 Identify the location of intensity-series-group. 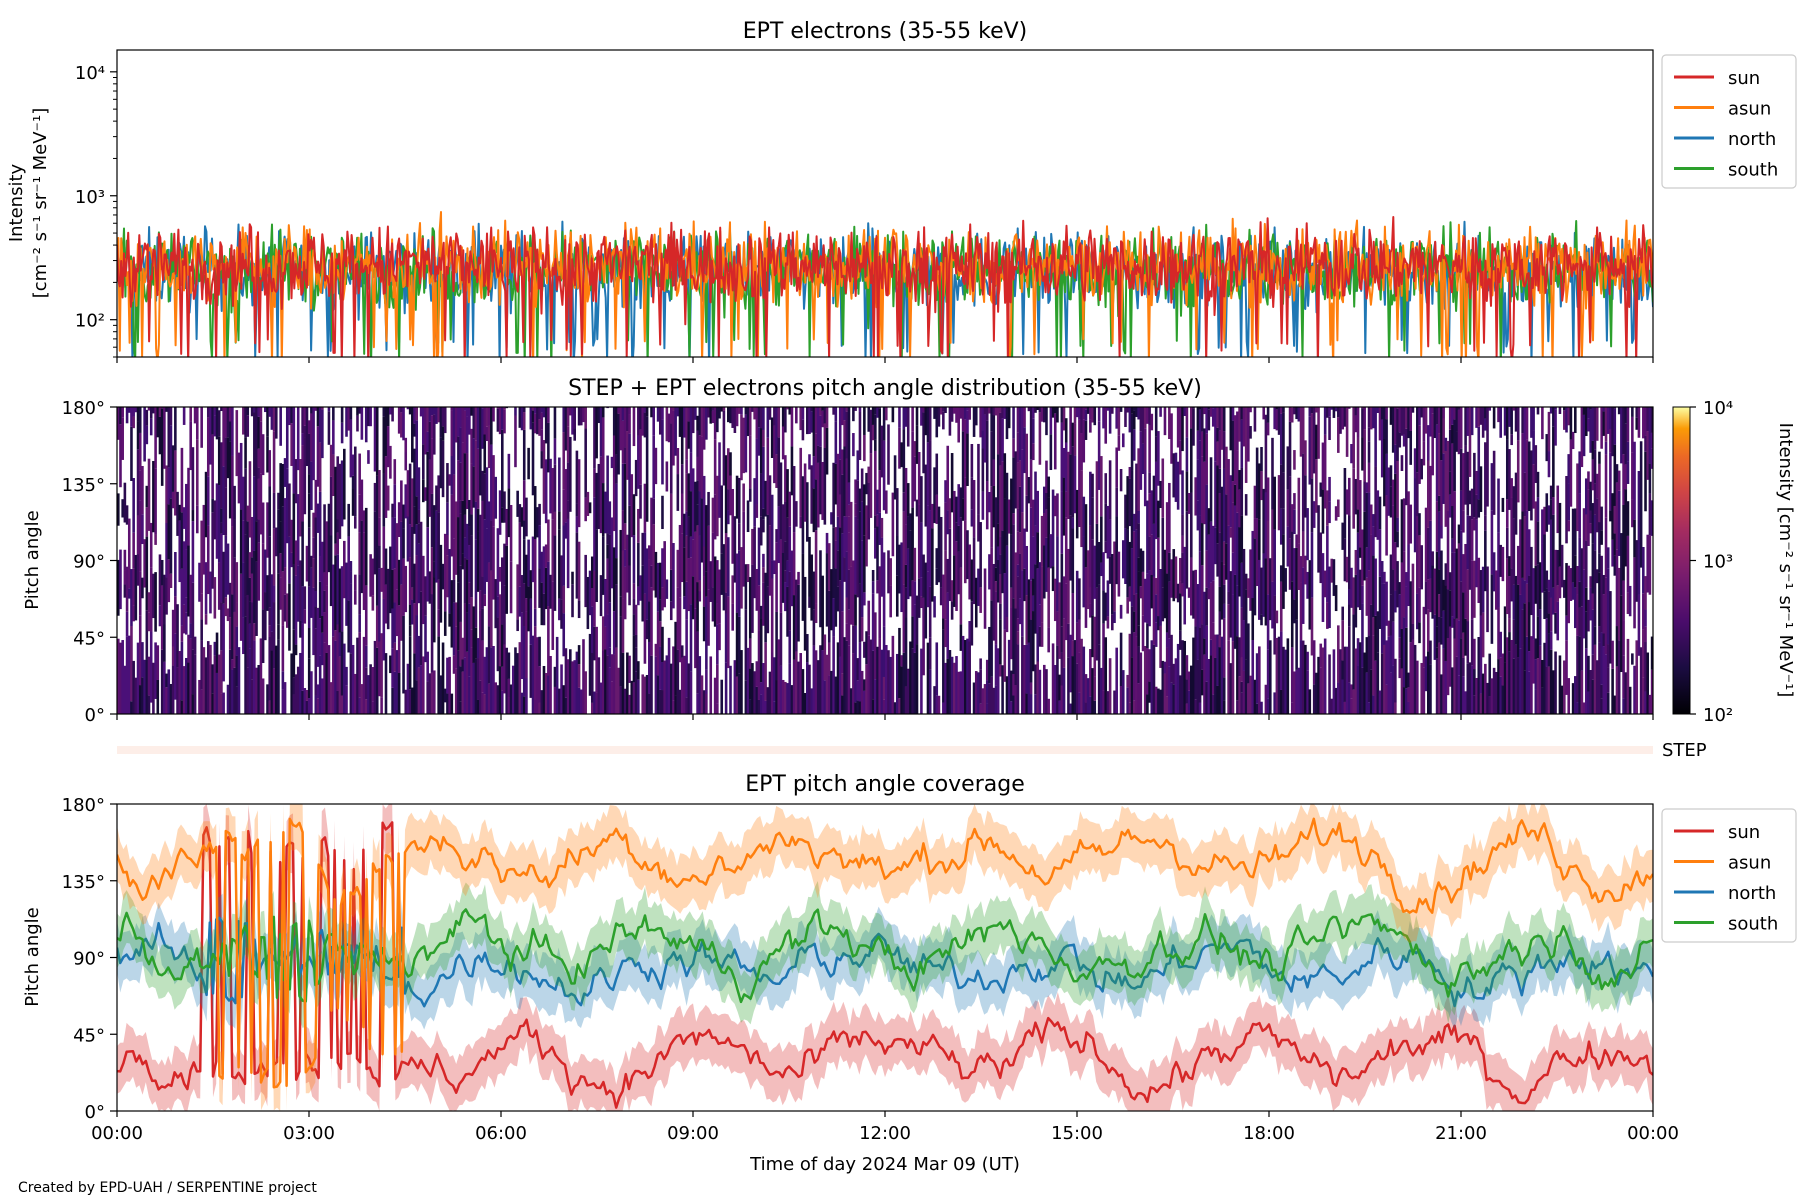
(885, 284).